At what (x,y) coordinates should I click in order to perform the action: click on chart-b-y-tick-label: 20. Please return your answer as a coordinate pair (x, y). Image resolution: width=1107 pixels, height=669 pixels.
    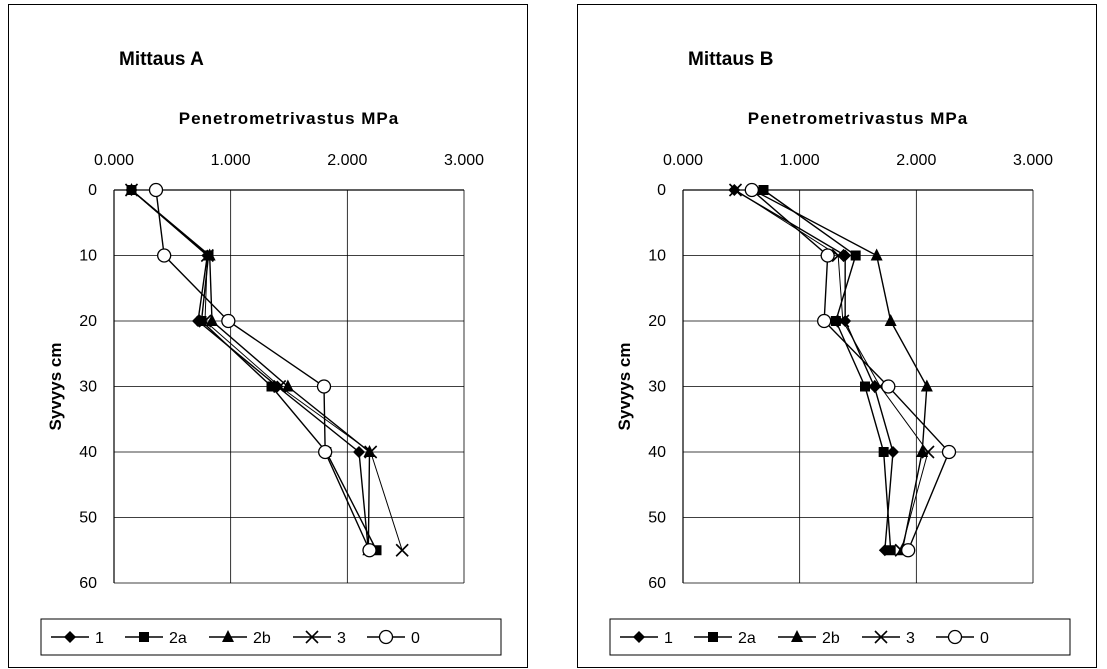
    Looking at the image, I should click on (657, 321).